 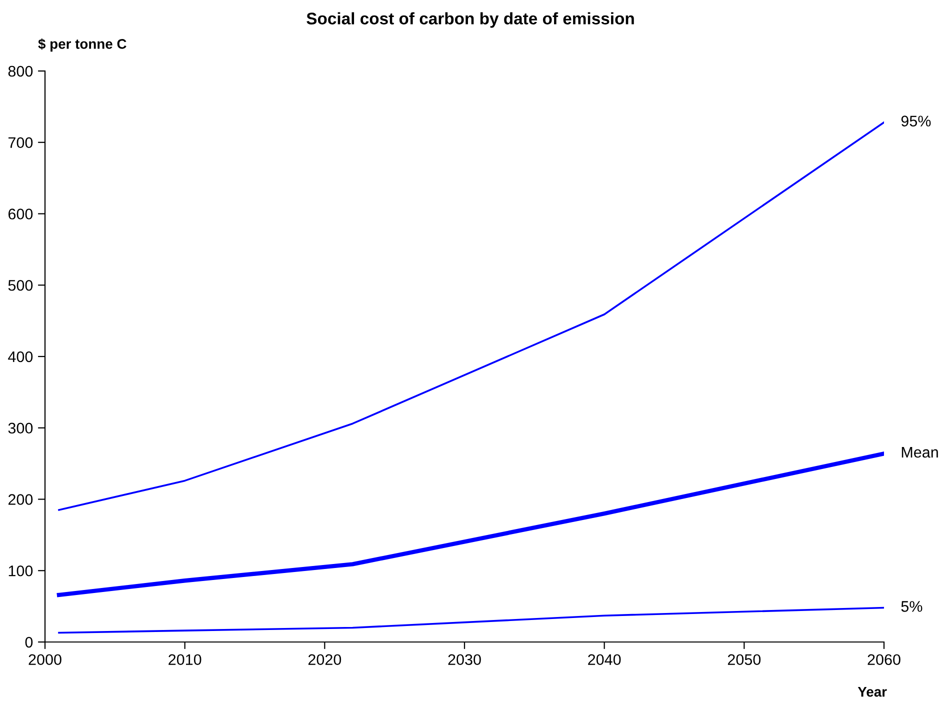 What do you see at coordinates (185, 660) in the screenshot?
I see `x-tick-label: 2010` at bounding box center [185, 660].